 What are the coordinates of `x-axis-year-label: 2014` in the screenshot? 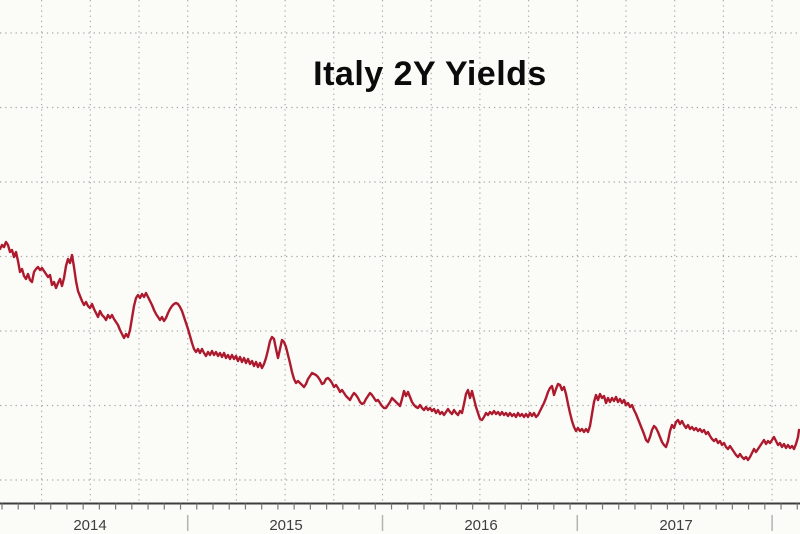 It's located at (89, 525).